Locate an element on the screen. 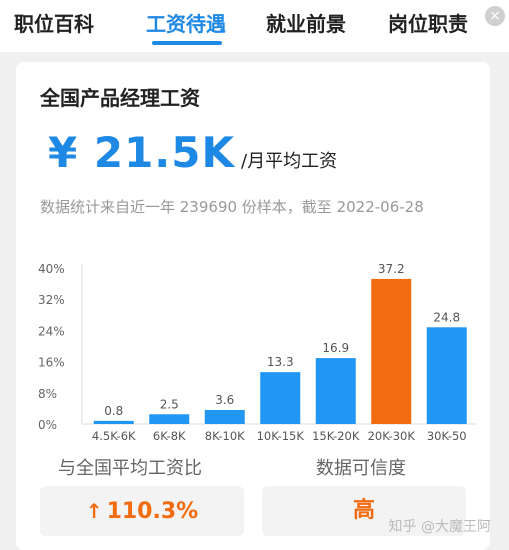 This screenshot has height=550, width=509. x-tick-label: 8K-10K is located at coordinates (225, 436).